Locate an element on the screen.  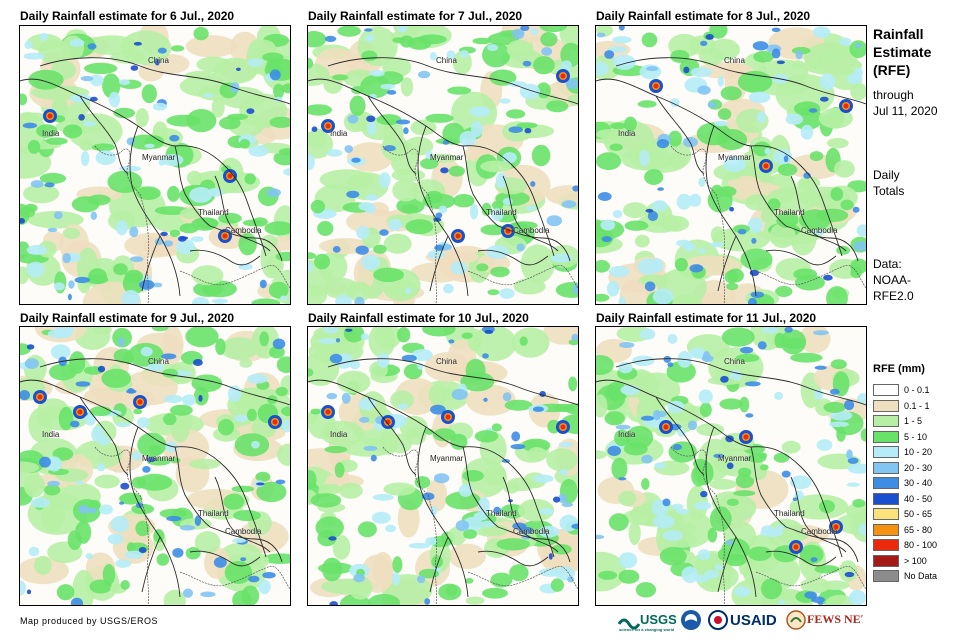
svg-text: USAID is located at coordinates (753, 620).